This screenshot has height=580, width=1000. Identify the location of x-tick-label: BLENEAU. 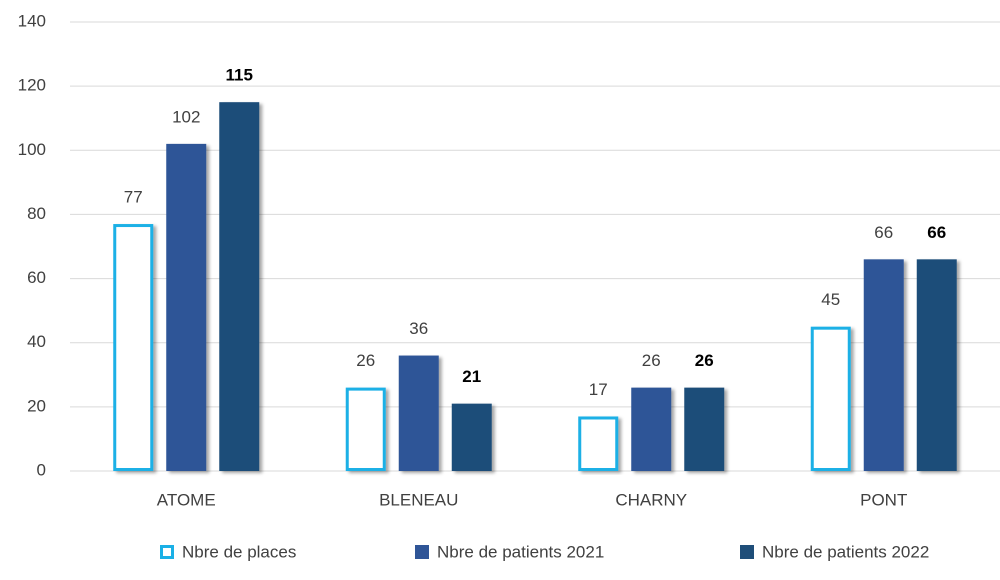
(418, 499).